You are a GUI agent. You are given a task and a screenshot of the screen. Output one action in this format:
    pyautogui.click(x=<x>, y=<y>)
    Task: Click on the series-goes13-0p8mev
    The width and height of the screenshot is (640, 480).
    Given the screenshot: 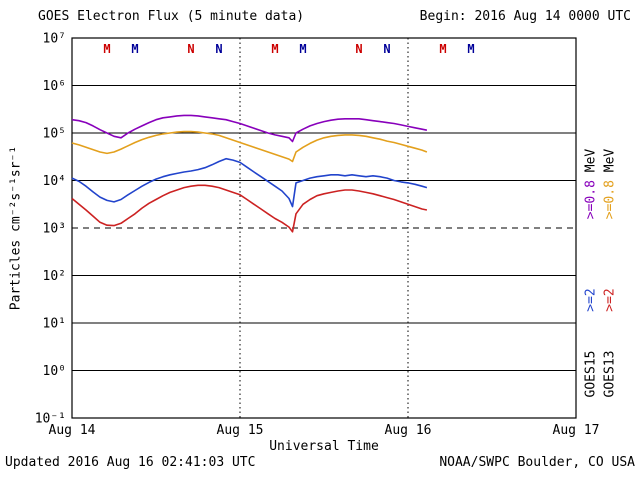 What is the action you would take?
    pyautogui.click(x=249, y=146)
    